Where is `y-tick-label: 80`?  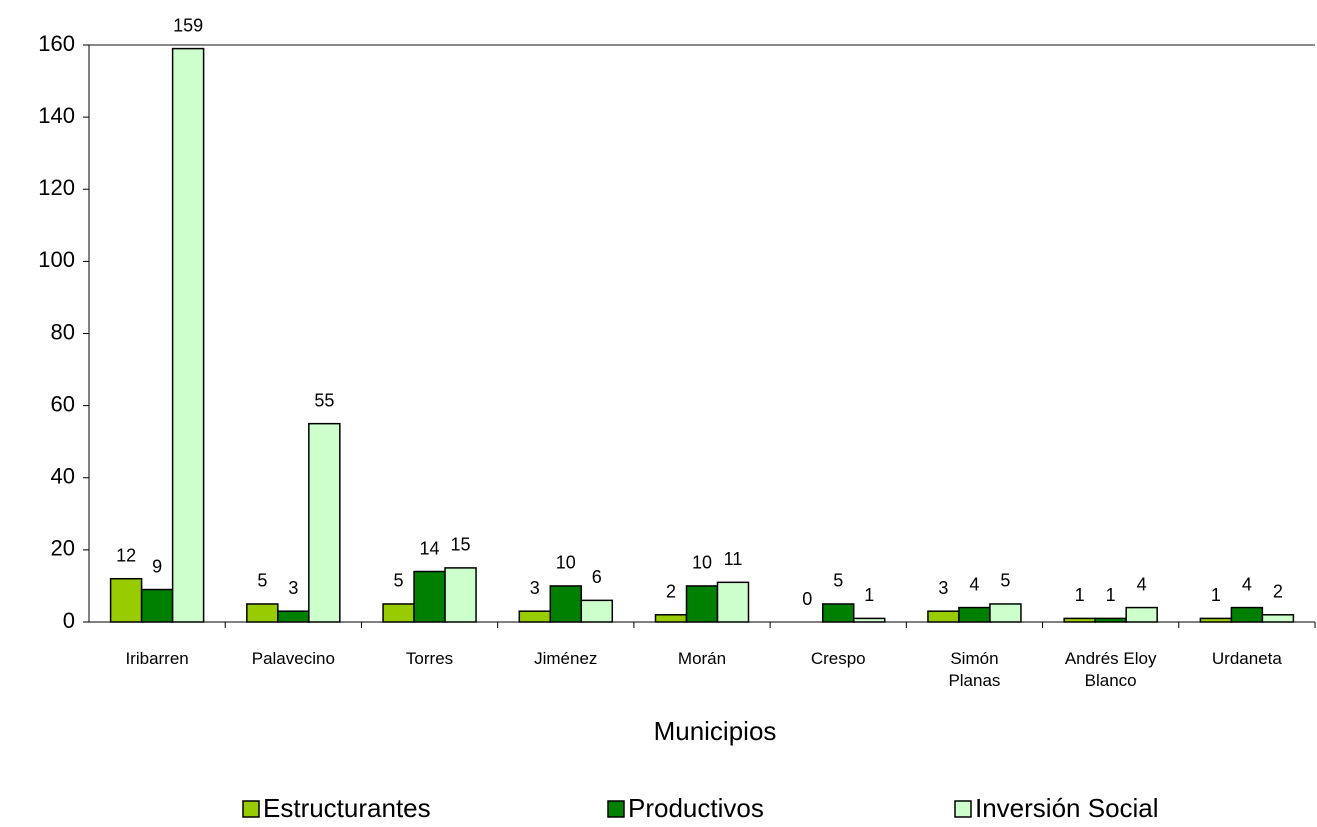 y-tick-label: 80 is located at coordinates (63, 331).